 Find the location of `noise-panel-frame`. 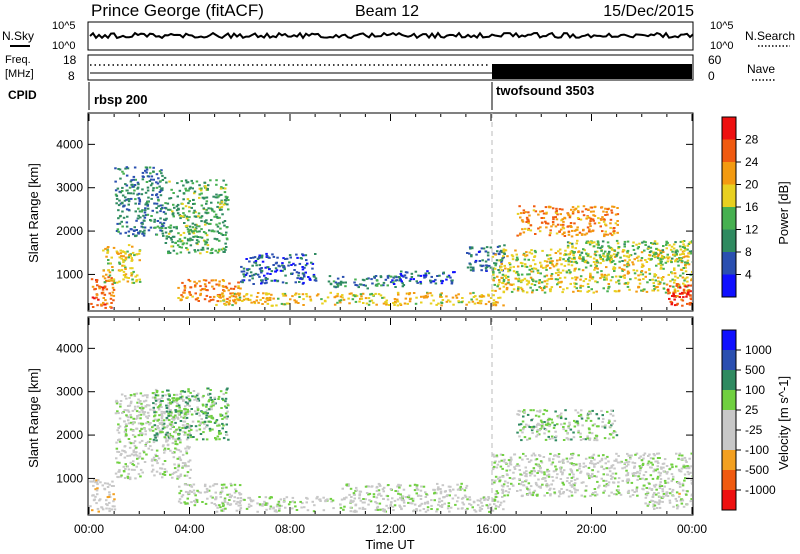

noise-panel-frame is located at coordinates (390, 36).